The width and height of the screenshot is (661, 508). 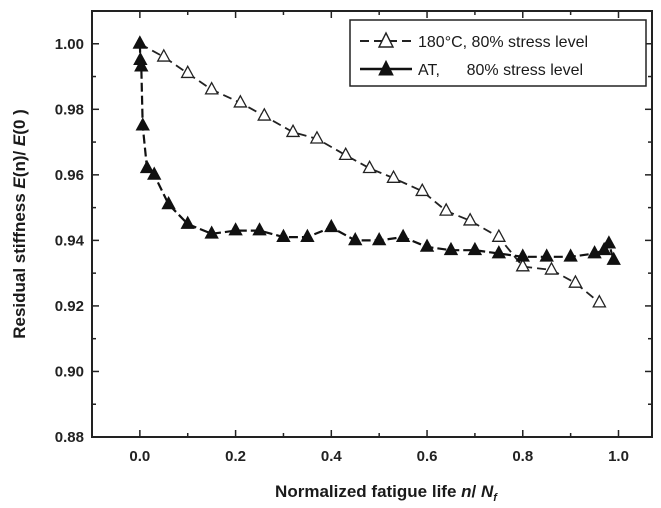 I want to click on y-tick-label: 0.90, so click(x=69, y=371).